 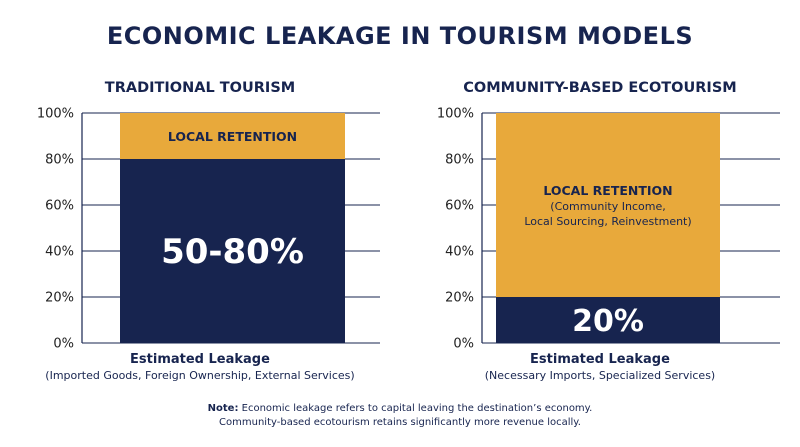 I want to click on traditional-caption-title: Estimated Leakage, so click(x=200, y=359).